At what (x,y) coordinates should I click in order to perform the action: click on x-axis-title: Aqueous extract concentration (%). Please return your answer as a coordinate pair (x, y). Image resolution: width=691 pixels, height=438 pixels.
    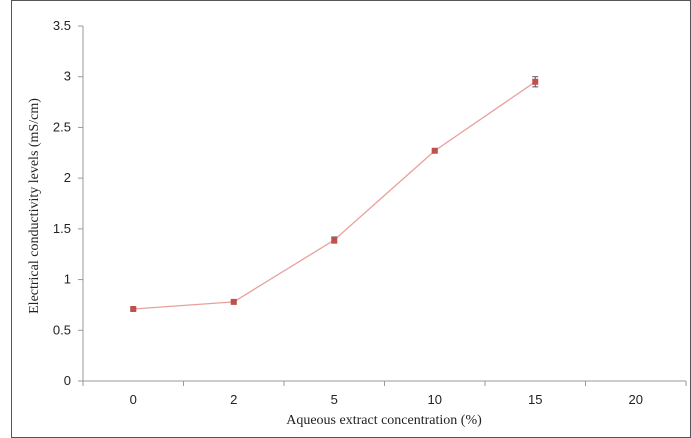
    Looking at the image, I should click on (384, 420).